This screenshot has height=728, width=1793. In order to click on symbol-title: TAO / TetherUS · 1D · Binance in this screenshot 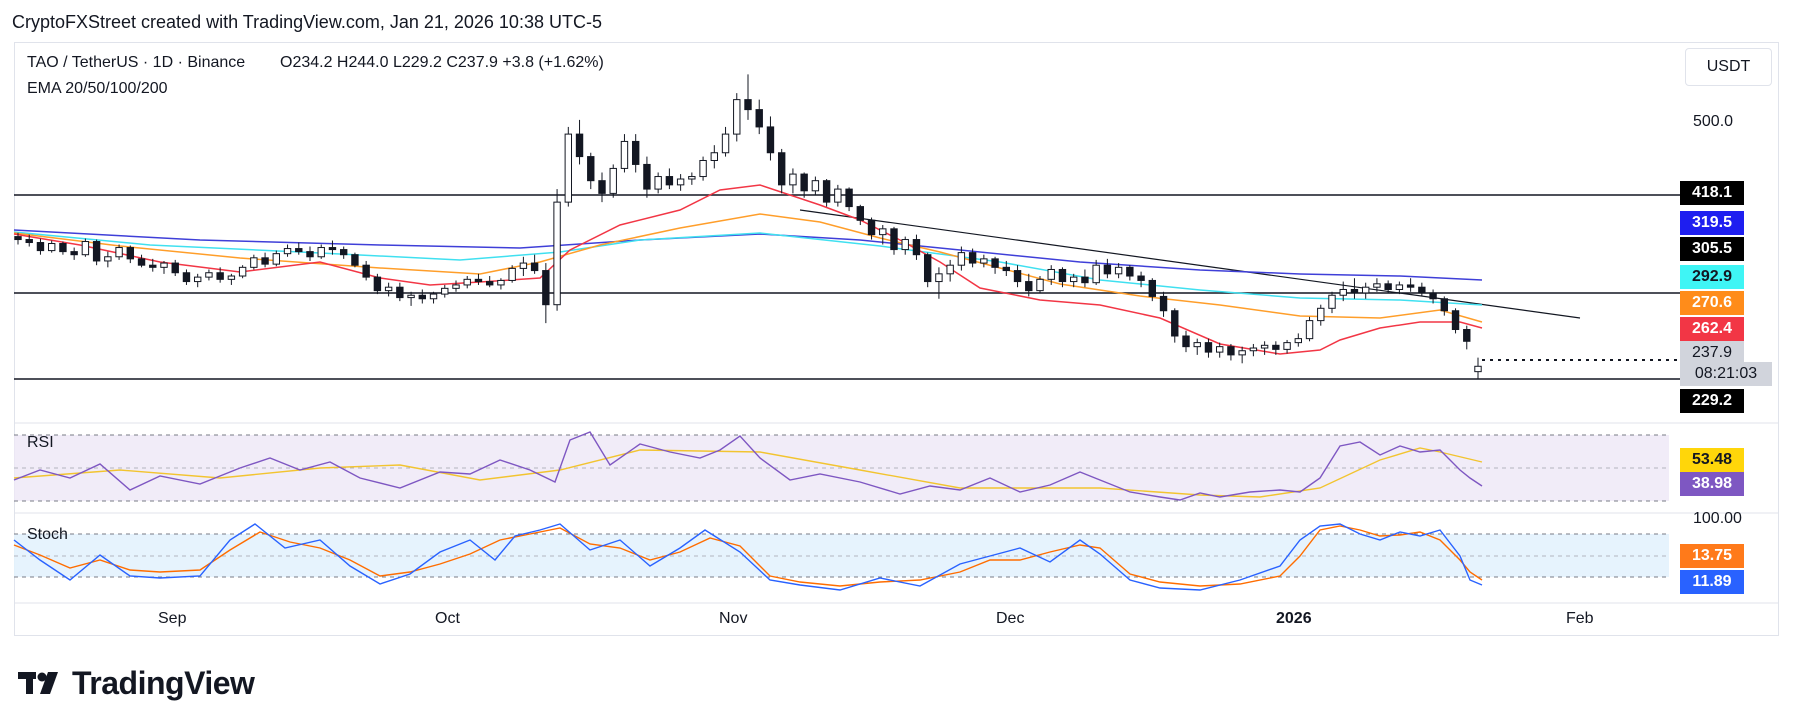, I will do `click(136, 62)`.